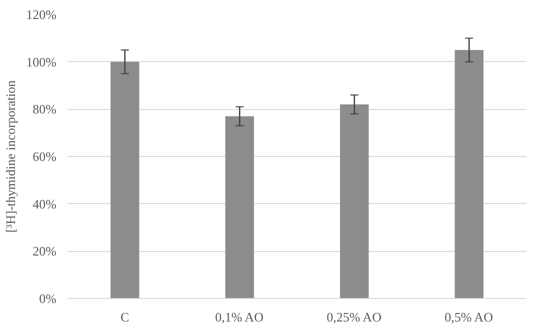 The image size is (542, 331). What do you see at coordinates (44, 109) in the screenshot?
I see `y-tick-label: 80%` at bounding box center [44, 109].